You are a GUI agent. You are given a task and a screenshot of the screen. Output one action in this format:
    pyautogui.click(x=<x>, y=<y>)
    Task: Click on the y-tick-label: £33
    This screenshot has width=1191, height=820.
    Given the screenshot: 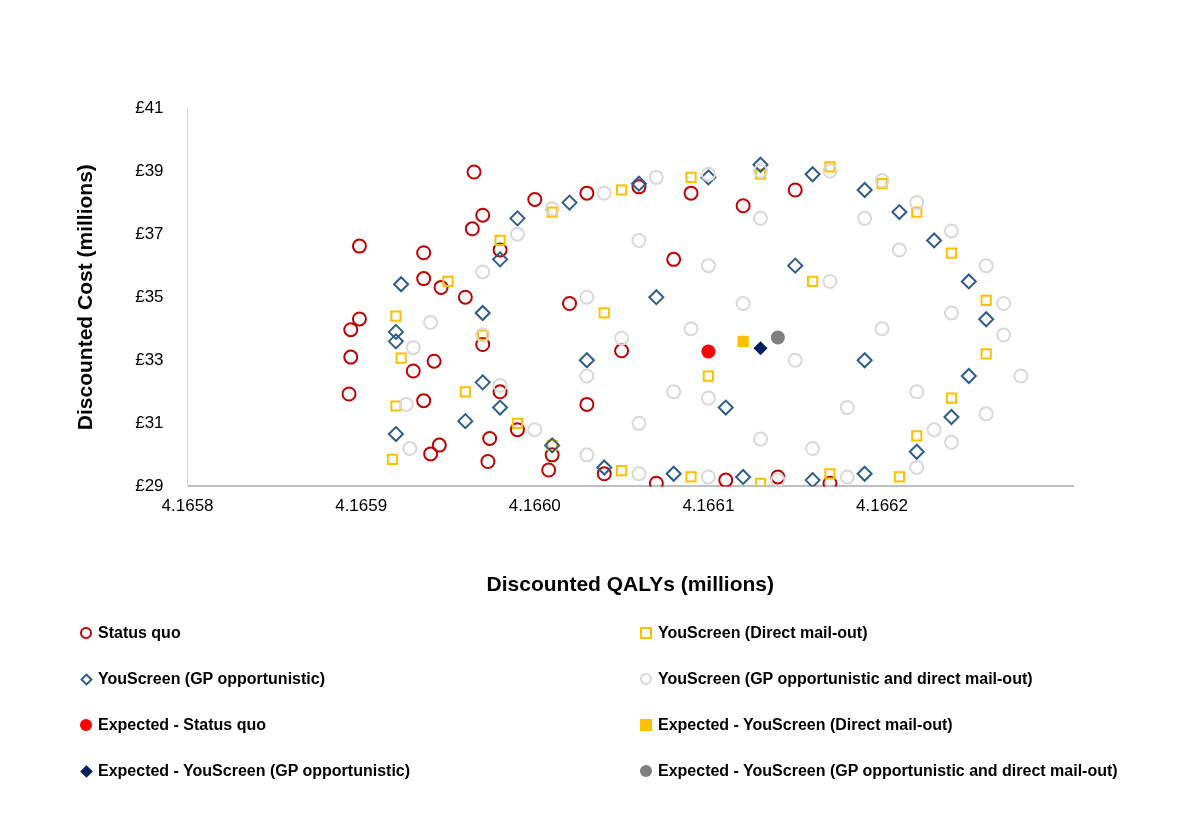 What is the action you would take?
    pyautogui.click(x=149, y=359)
    